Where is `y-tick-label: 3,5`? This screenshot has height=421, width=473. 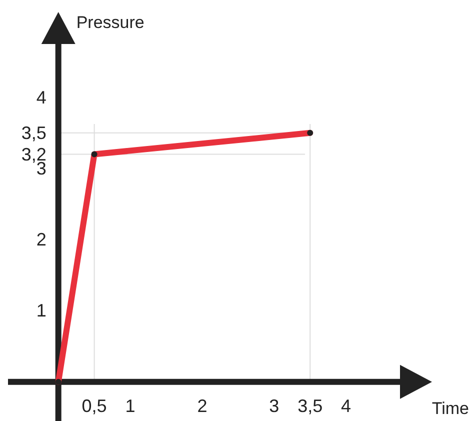
y-tick-label: 3,5 is located at coordinates (33, 132).